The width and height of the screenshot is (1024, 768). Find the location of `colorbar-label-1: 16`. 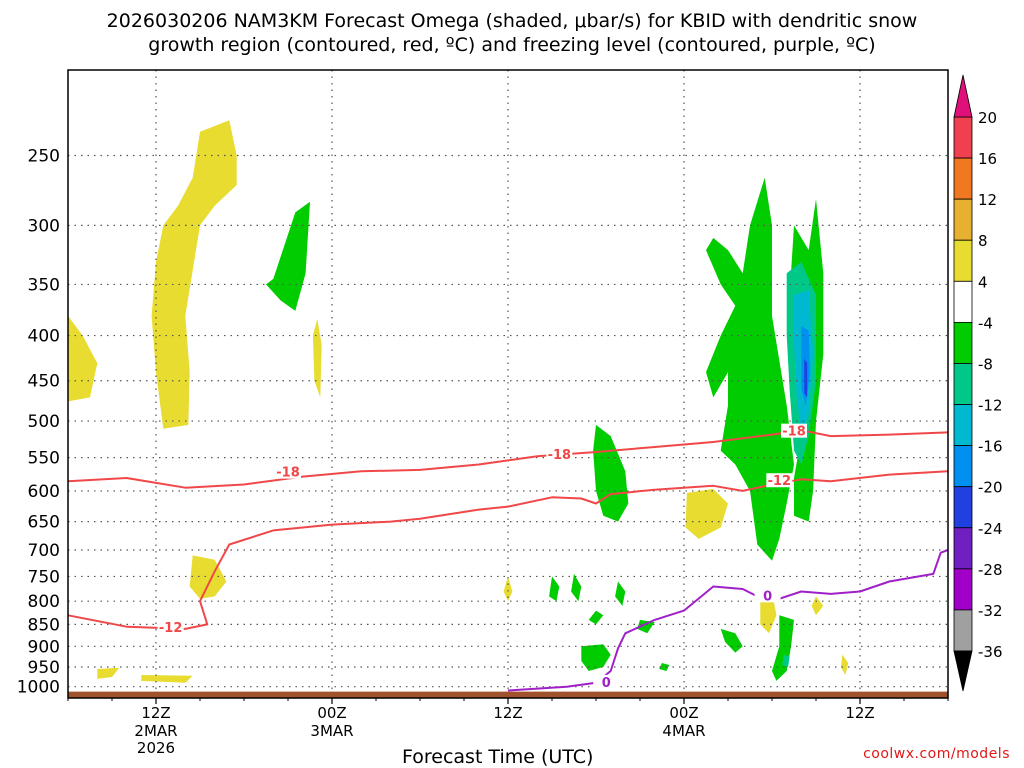

colorbar-label-1: 16 is located at coordinates (987, 159).